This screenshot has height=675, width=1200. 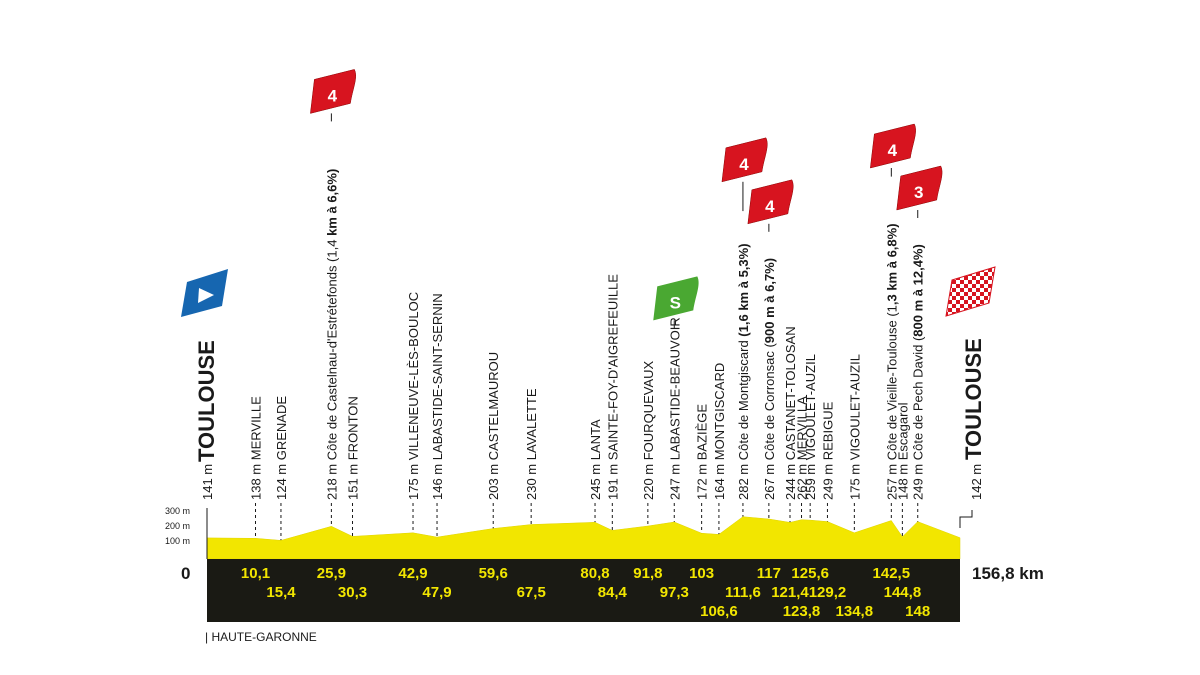 What do you see at coordinates (613, 592) in the screenshot?
I see `km-marker: 84,4` at bounding box center [613, 592].